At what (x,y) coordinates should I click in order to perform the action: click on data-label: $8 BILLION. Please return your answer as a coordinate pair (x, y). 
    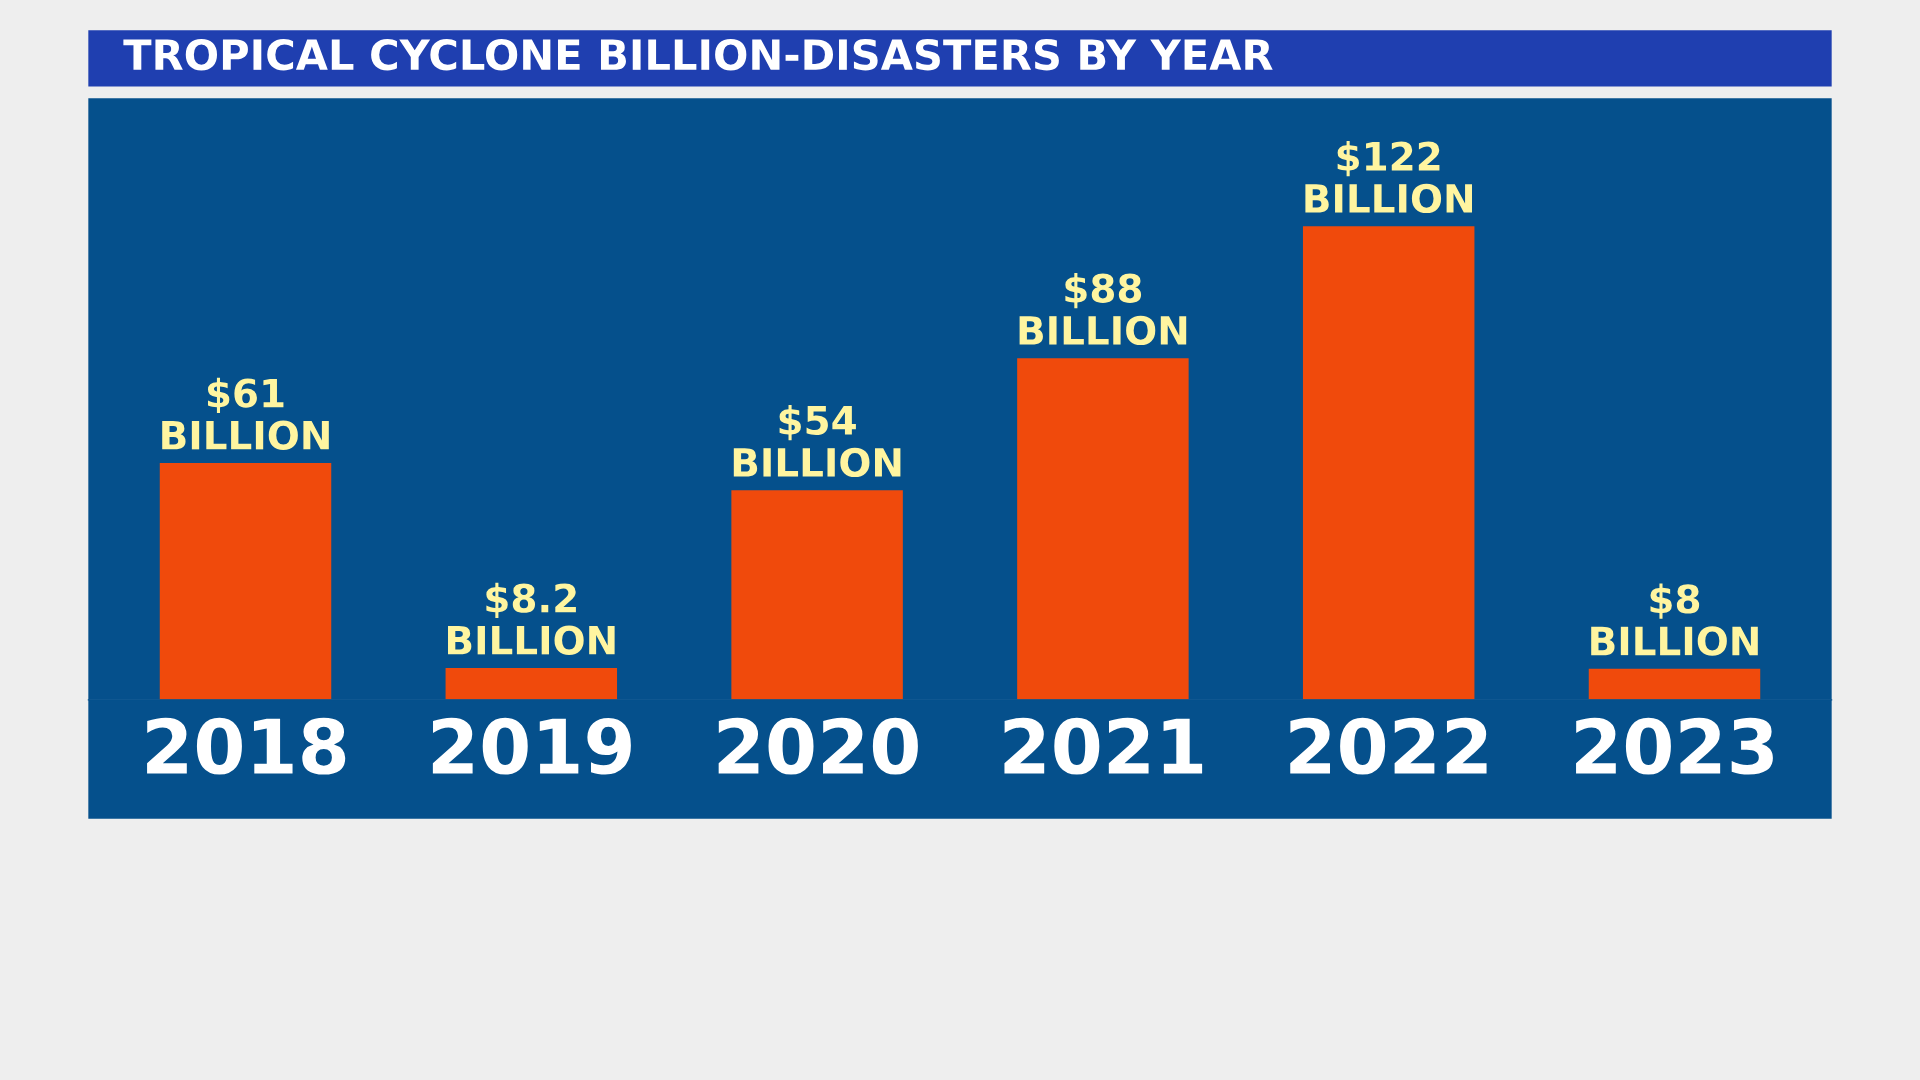
    Looking at the image, I should click on (1674, 619).